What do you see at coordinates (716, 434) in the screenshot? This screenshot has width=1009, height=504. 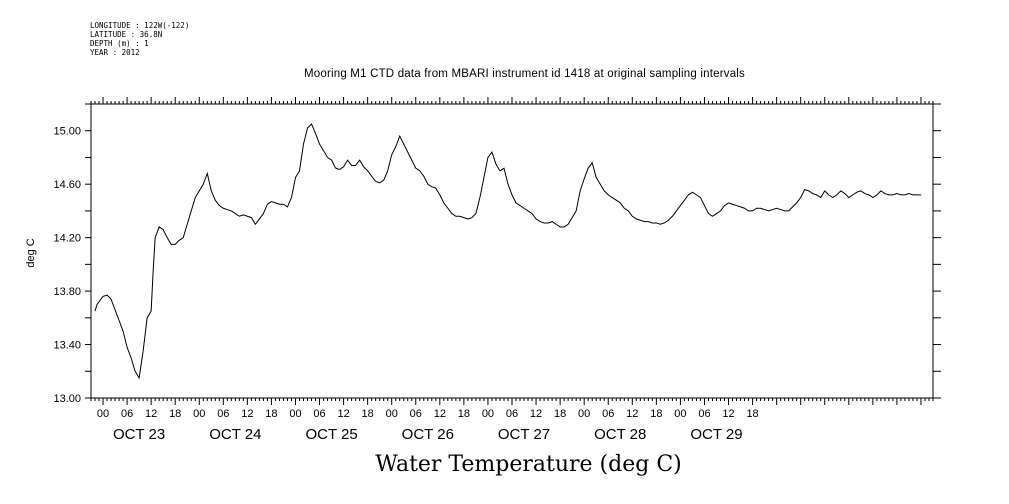 I see `day-label: OCT 29` at bounding box center [716, 434].